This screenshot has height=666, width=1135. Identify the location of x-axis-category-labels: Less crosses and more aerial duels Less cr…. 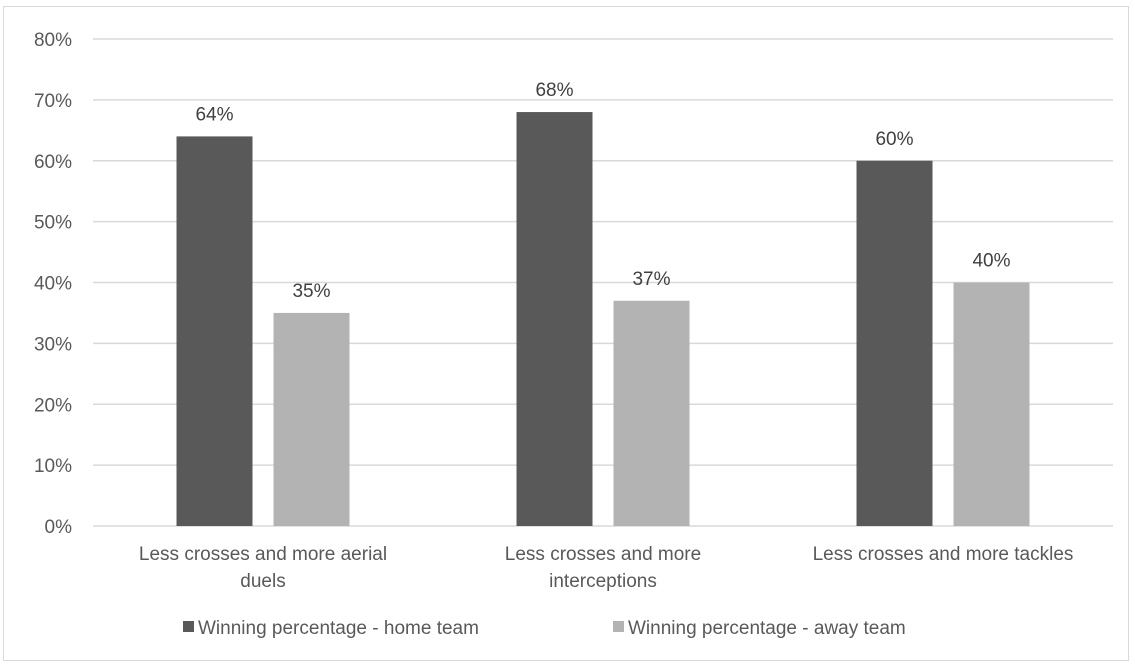
(606, 568).